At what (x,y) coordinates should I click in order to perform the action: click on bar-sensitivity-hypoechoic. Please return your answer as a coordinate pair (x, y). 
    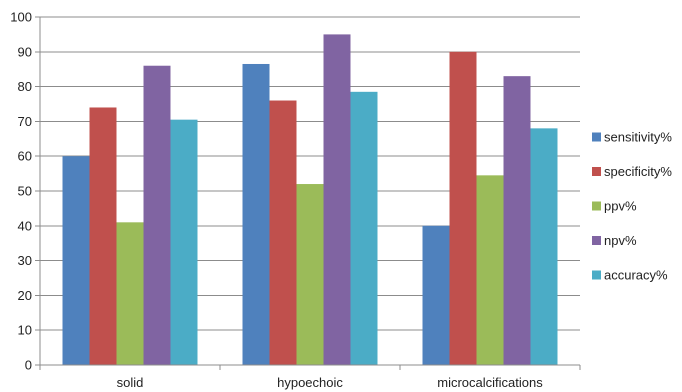
    Looking at the image, I should click on (256, 214).